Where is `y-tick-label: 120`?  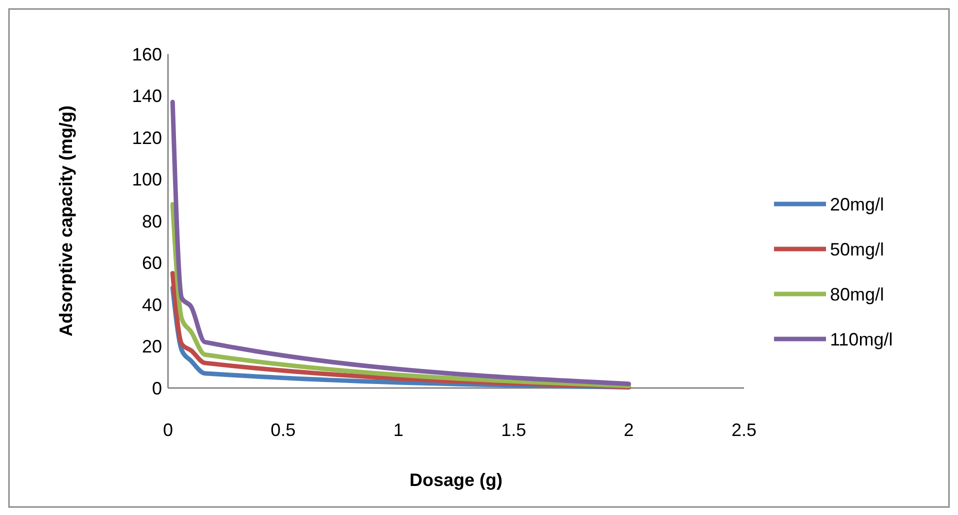 y-tick-label: 120 is located at coordinates (147, 138).